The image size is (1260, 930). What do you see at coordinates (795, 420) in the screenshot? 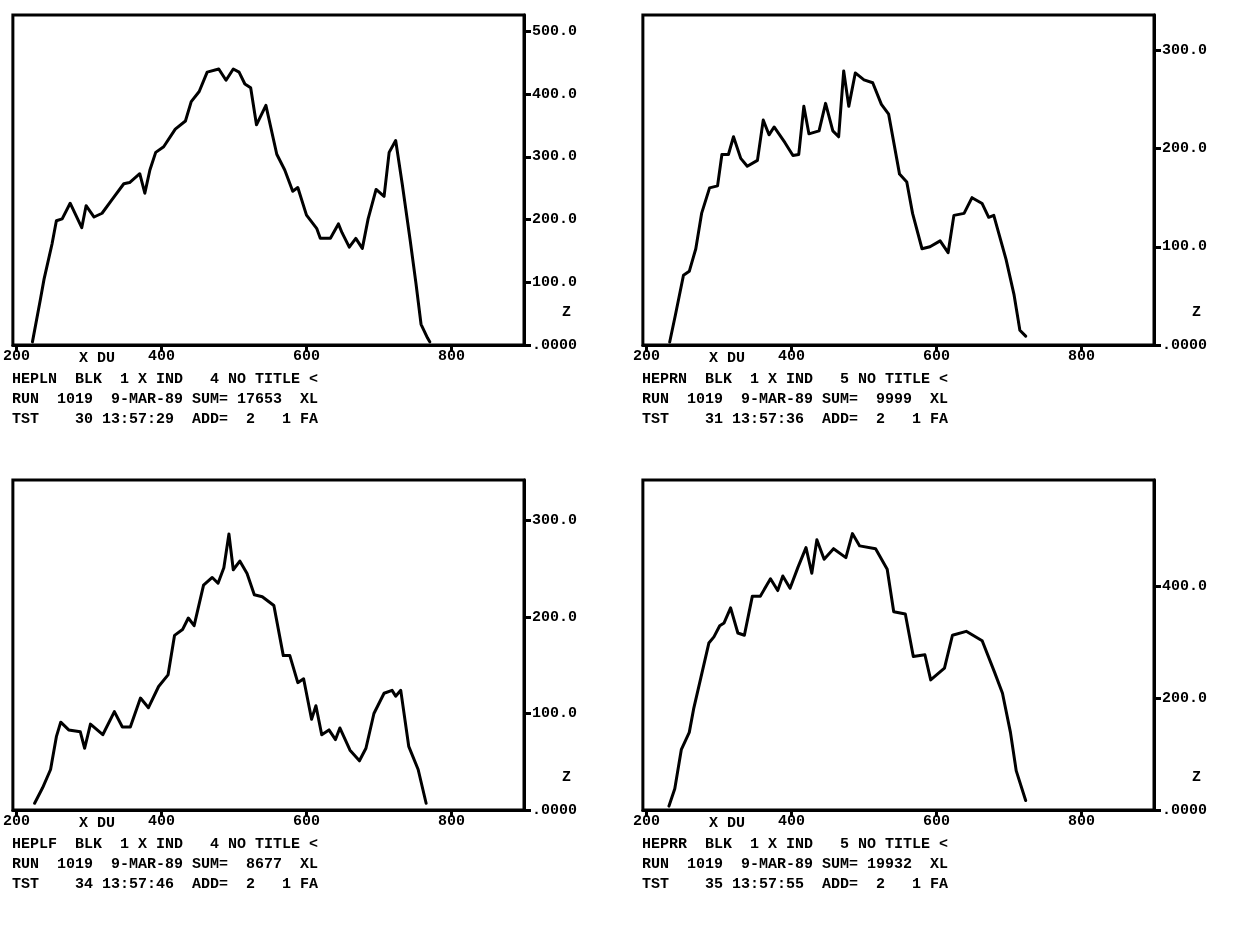
I see `text: TST 31 13:57:36 ADD= 2 1 FA` at bounding box center [795, 420].